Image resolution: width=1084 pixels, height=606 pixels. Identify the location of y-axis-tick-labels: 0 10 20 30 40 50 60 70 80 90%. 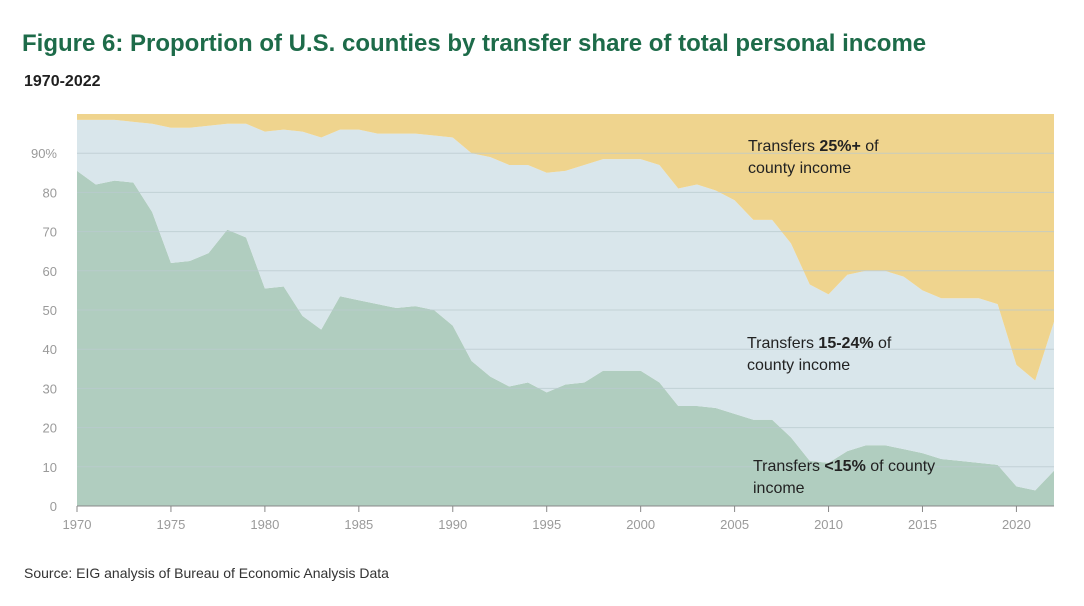
(44, 330).